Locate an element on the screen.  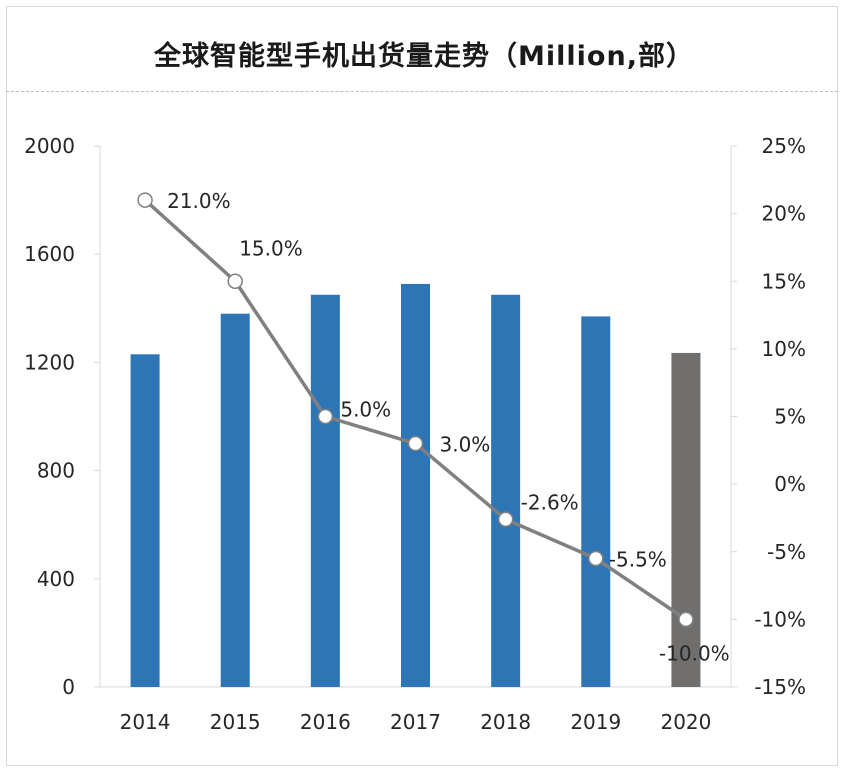
y-right-tick-label: 10% is located at coordinates (784, 349).